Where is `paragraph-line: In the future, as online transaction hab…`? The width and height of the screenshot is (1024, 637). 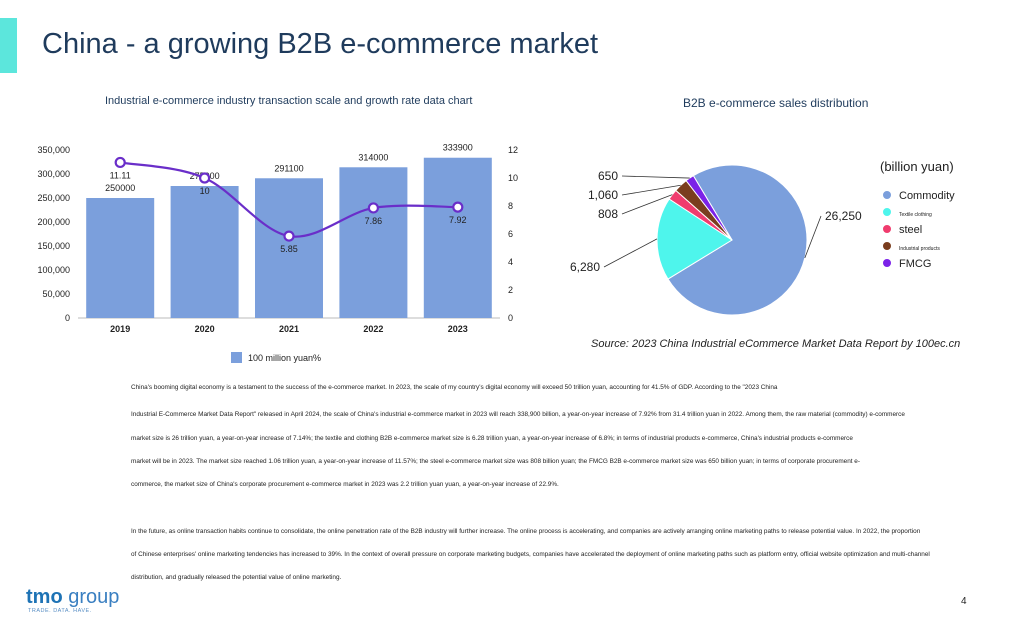
paragraph-line: In the future, as online transaction hab… is located at coordinates (526, 531).